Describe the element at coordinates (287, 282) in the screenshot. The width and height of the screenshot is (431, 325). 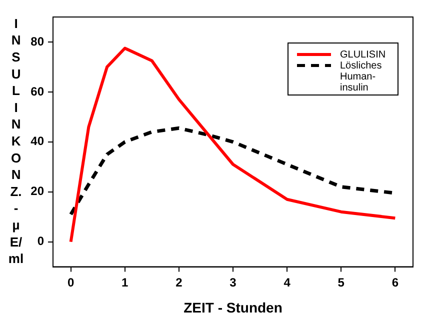
I see `x-tick-label: 4` at that location.